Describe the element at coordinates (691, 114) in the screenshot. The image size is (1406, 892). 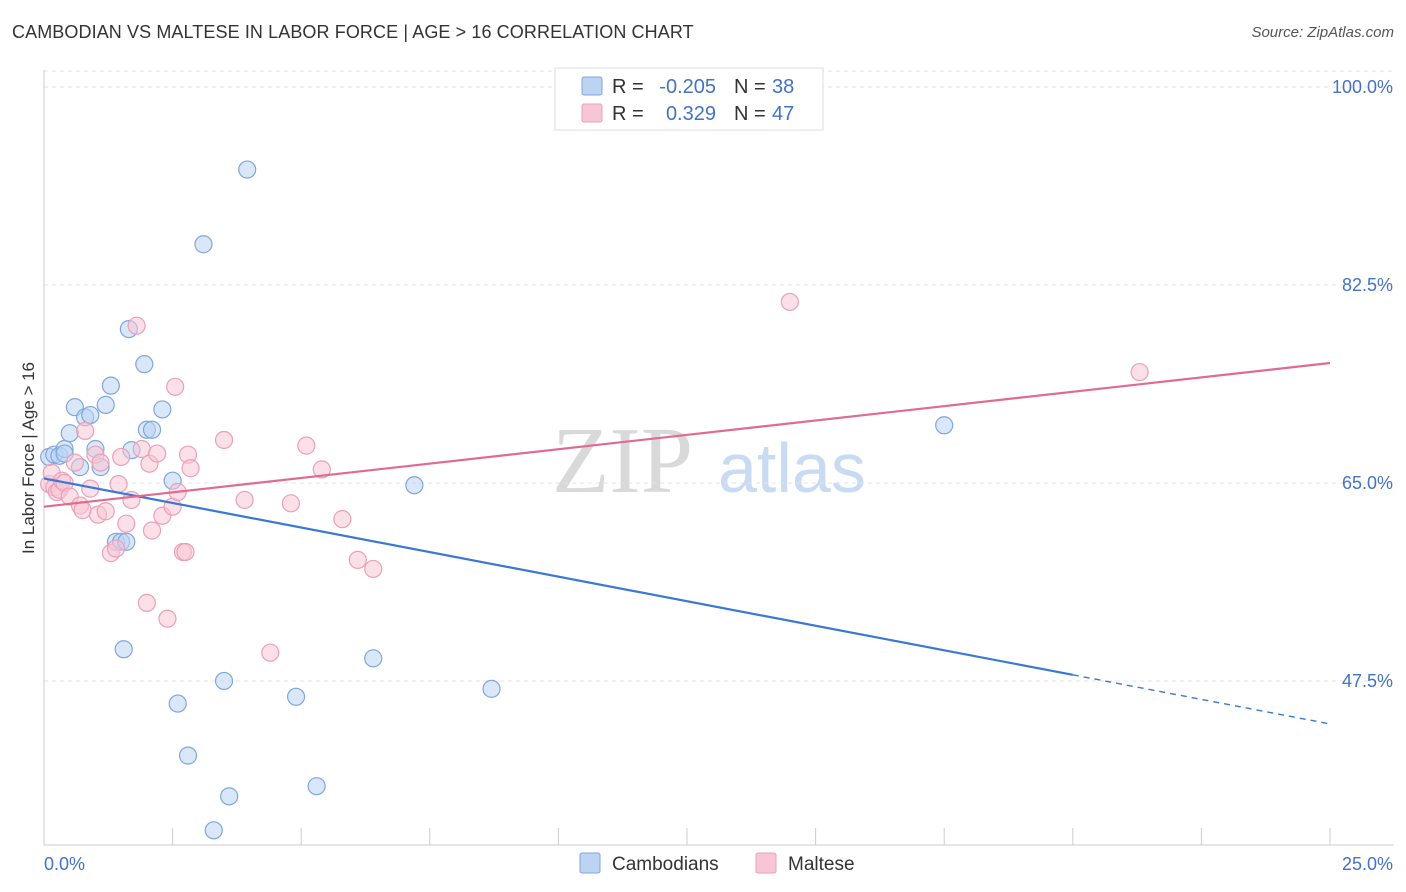
I see `legend-r-value-2: 0.329` at that location.